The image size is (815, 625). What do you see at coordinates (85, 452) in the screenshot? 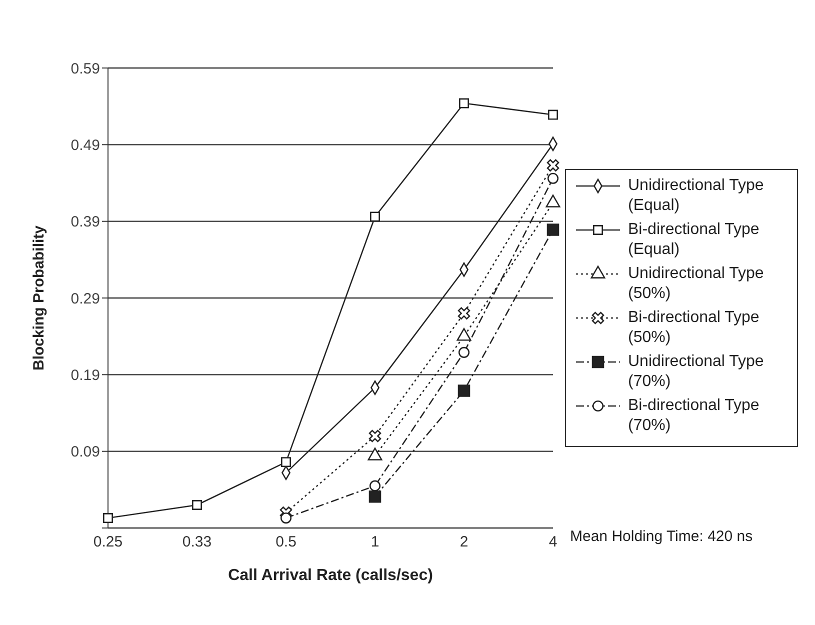
I see `y-tick-label: 0.09` at bounding box center [85, 452].